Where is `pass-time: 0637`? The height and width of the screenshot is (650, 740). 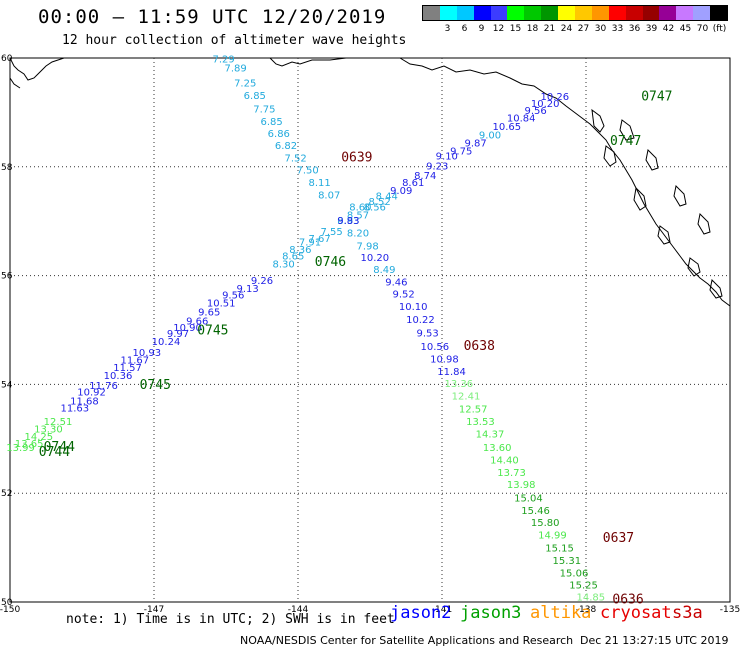
pass-time: 0637 is located at coordinates (618, 538).